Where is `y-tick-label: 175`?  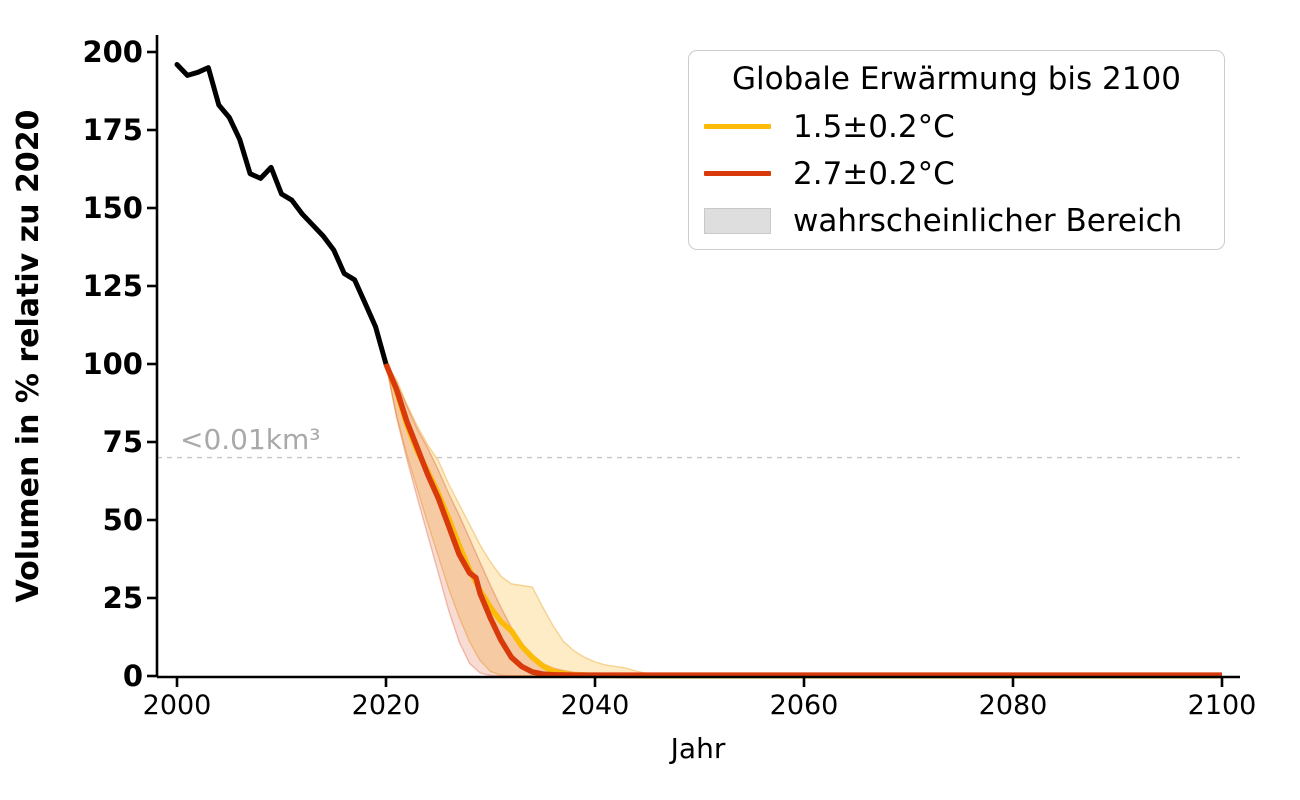
y-tick-label: 175 is located at coordinates (112, 130).